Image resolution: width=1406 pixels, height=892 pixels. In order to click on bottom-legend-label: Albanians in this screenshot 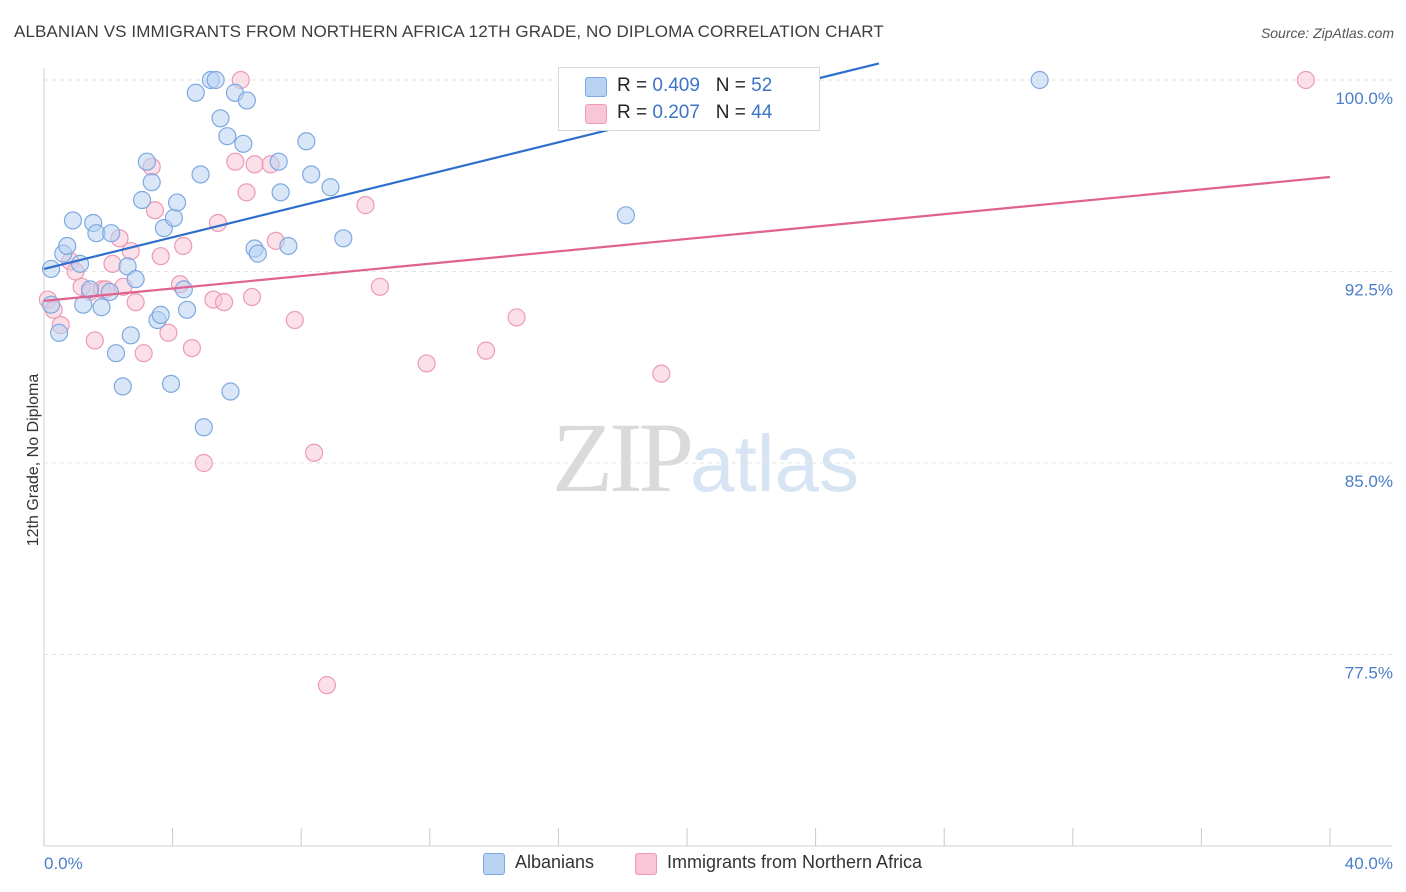, I will do `click(555, 862)`.